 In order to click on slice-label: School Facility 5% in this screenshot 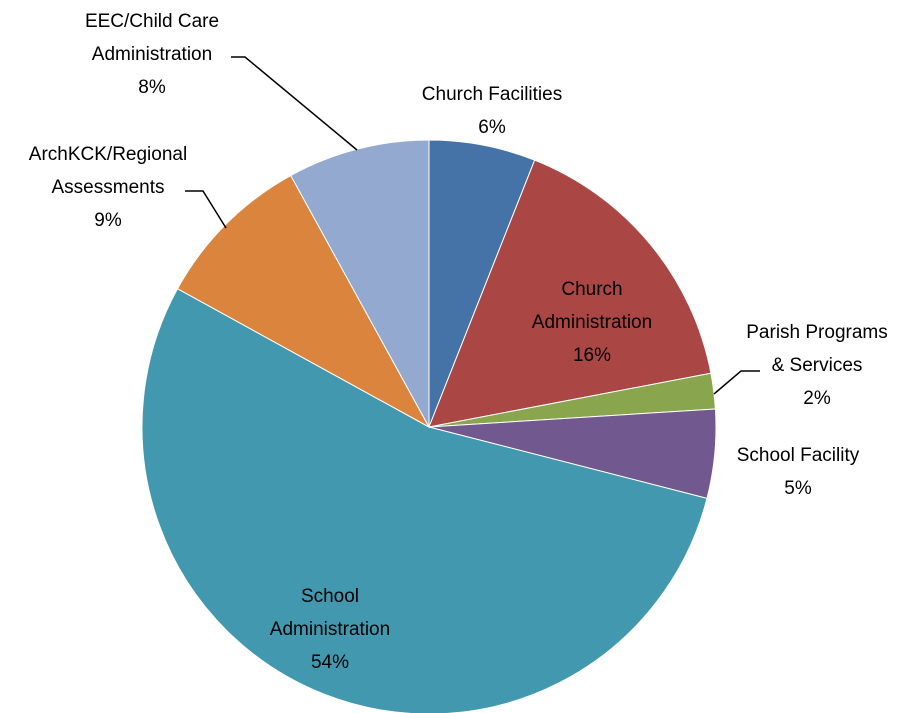, I will do `click(798, 472)`.